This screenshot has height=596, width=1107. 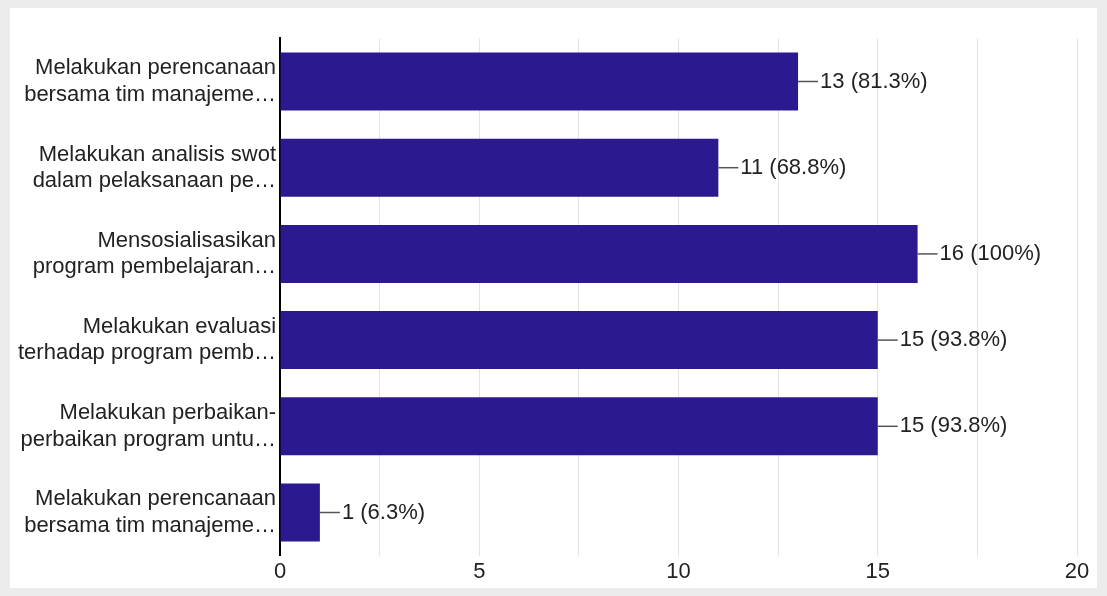 I want to click on x-tick-label: 0, so click(x=280, y=570).